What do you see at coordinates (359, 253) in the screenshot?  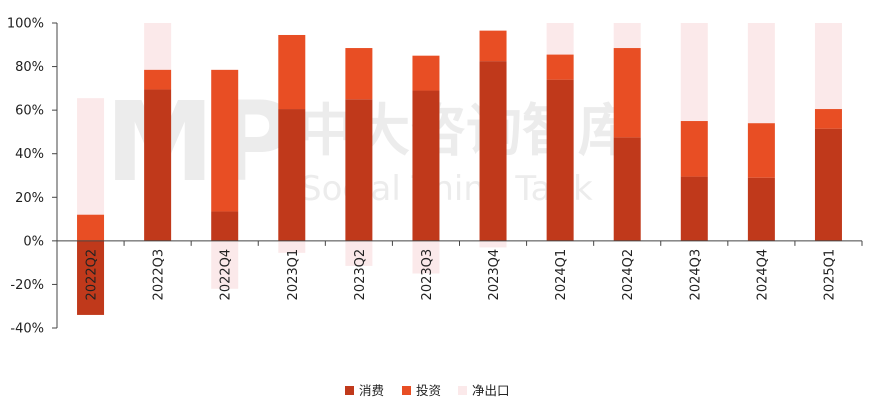 I see `bar-净出口-2023Q2` at bounding box center [359, 253].